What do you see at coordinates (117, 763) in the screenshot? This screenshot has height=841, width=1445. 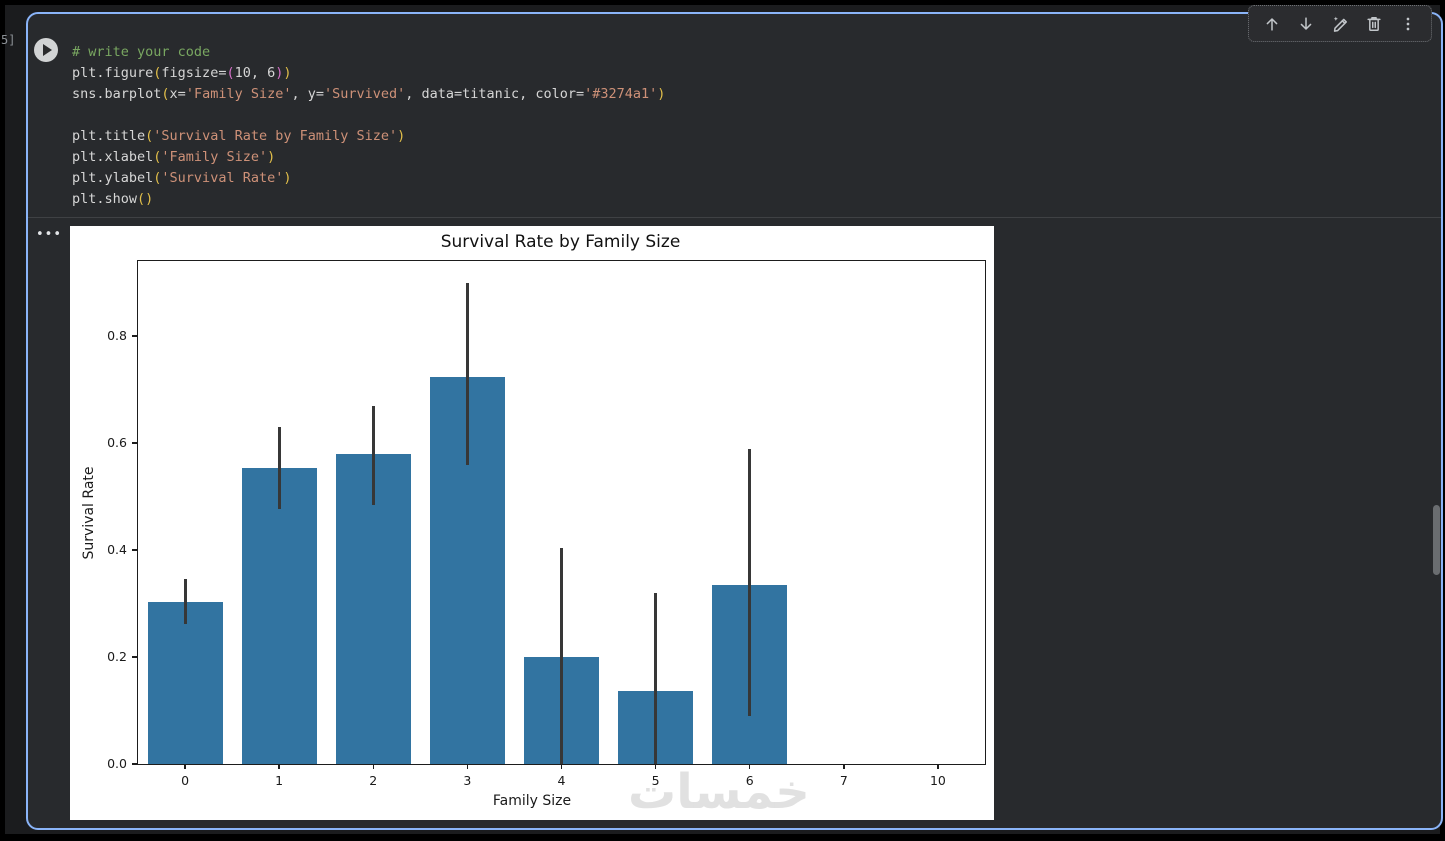 I see `y-tick-label: 0.0` at bounding box center [117, 763].